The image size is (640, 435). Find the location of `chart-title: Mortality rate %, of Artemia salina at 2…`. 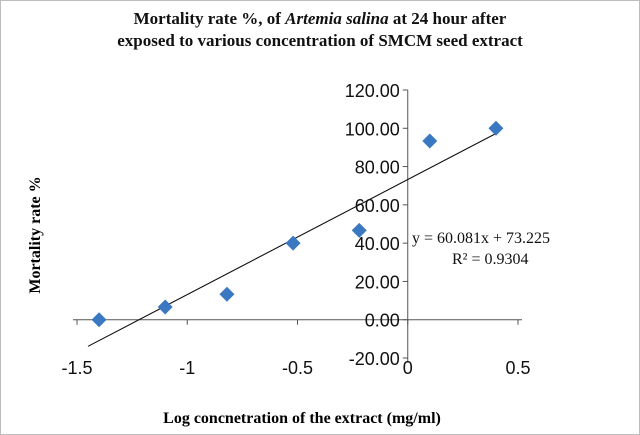

chart-title: Mortality rate %, of Artemia salina at 2… is located at coordinates (320, 30).